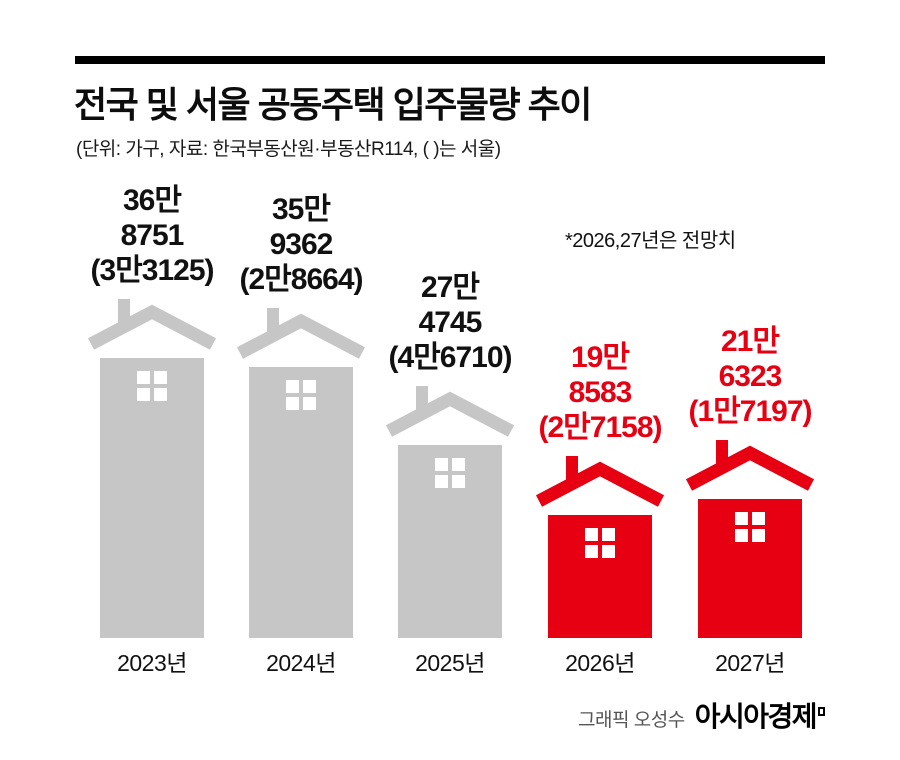 The height and width of the screenshot is (760, 900). I want to click on bar-value-line: (2만7158), so click(600, 427).